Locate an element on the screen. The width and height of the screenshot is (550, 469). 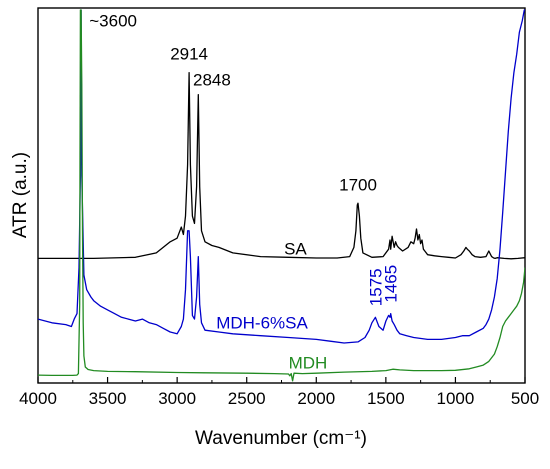
x-tick-label: 1500 is located at coordinates (386, 398).